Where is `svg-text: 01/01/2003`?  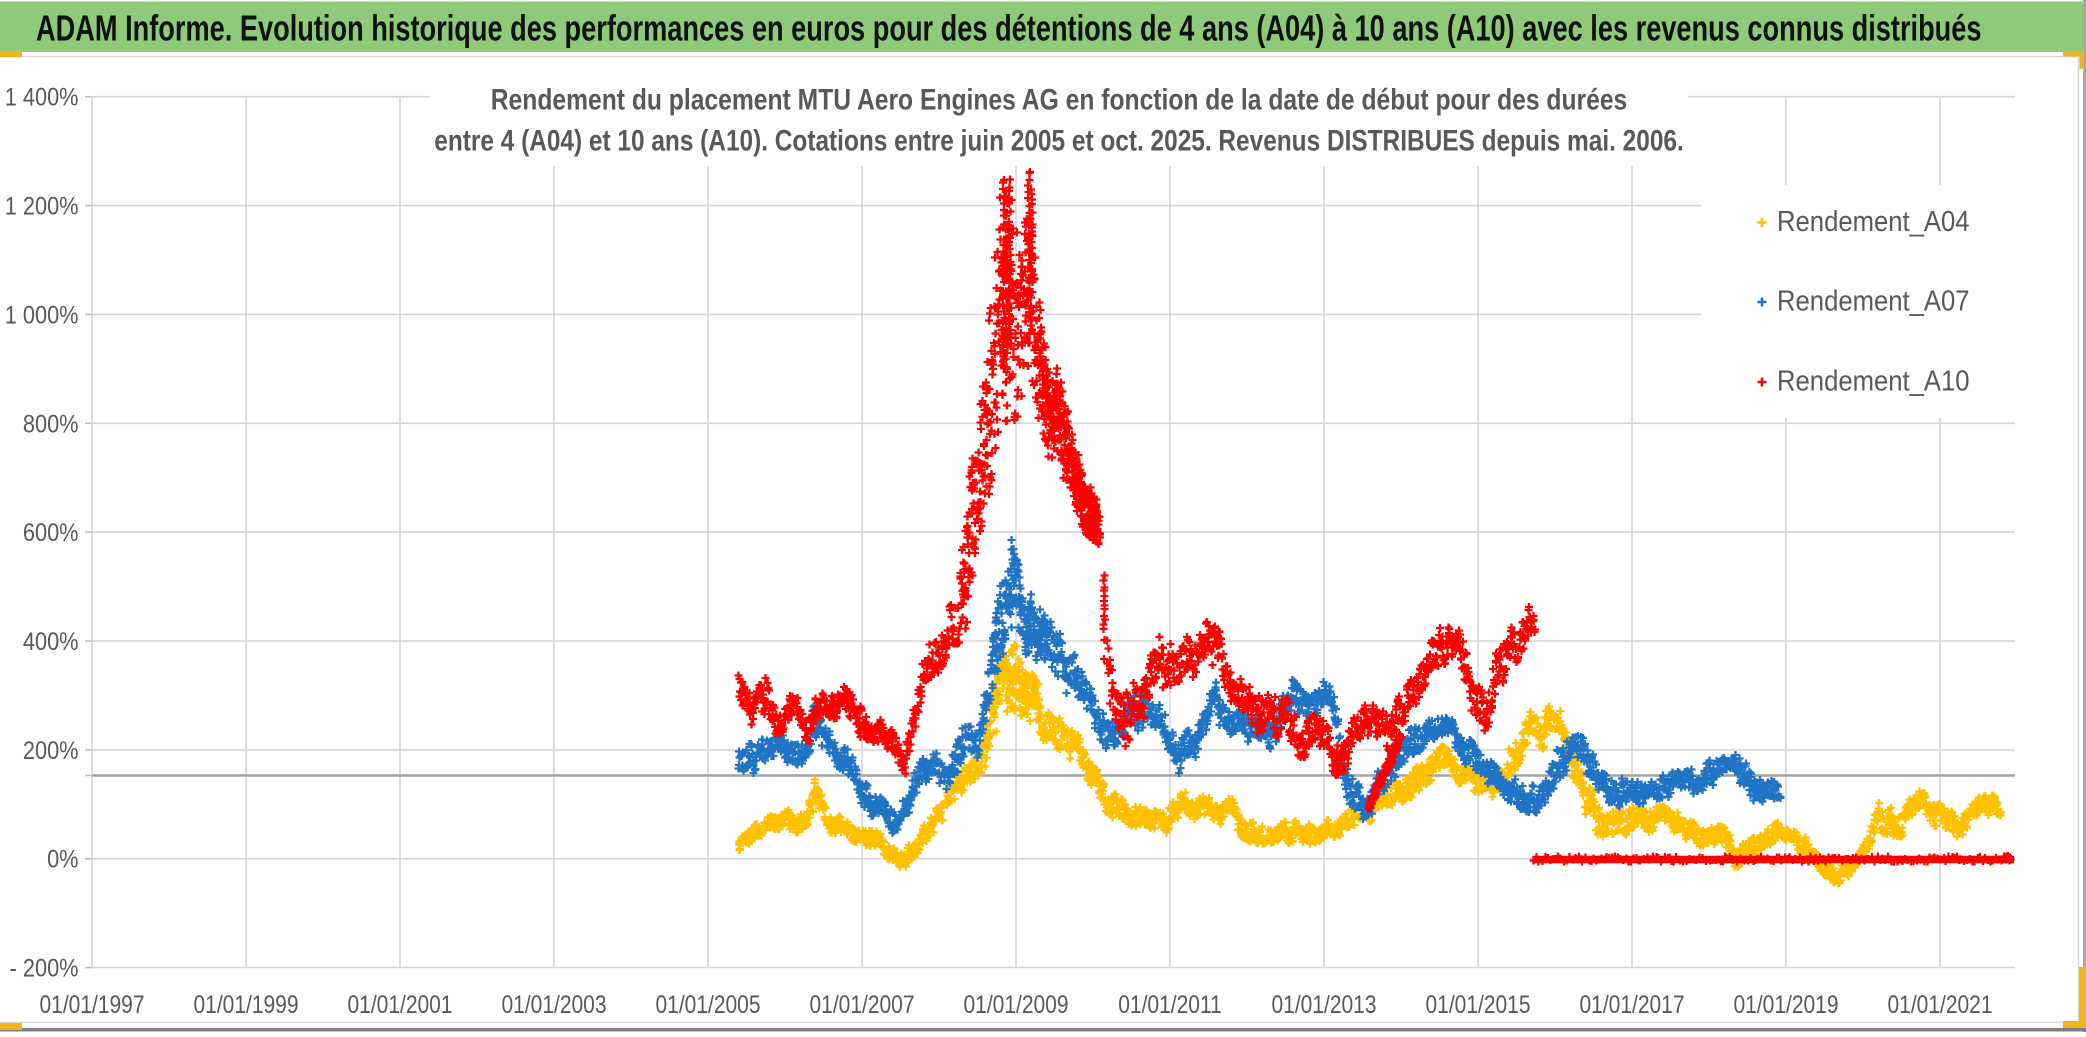
svg-text: 01/01/2003 is located at coordinates (553, 1004).